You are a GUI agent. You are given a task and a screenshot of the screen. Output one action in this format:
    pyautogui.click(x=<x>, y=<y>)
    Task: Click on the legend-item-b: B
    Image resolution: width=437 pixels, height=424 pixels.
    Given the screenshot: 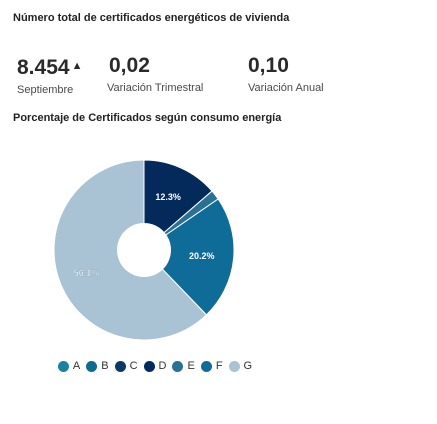 What is the action you would take?
    pyautogui.click(x=97, y=366)
    